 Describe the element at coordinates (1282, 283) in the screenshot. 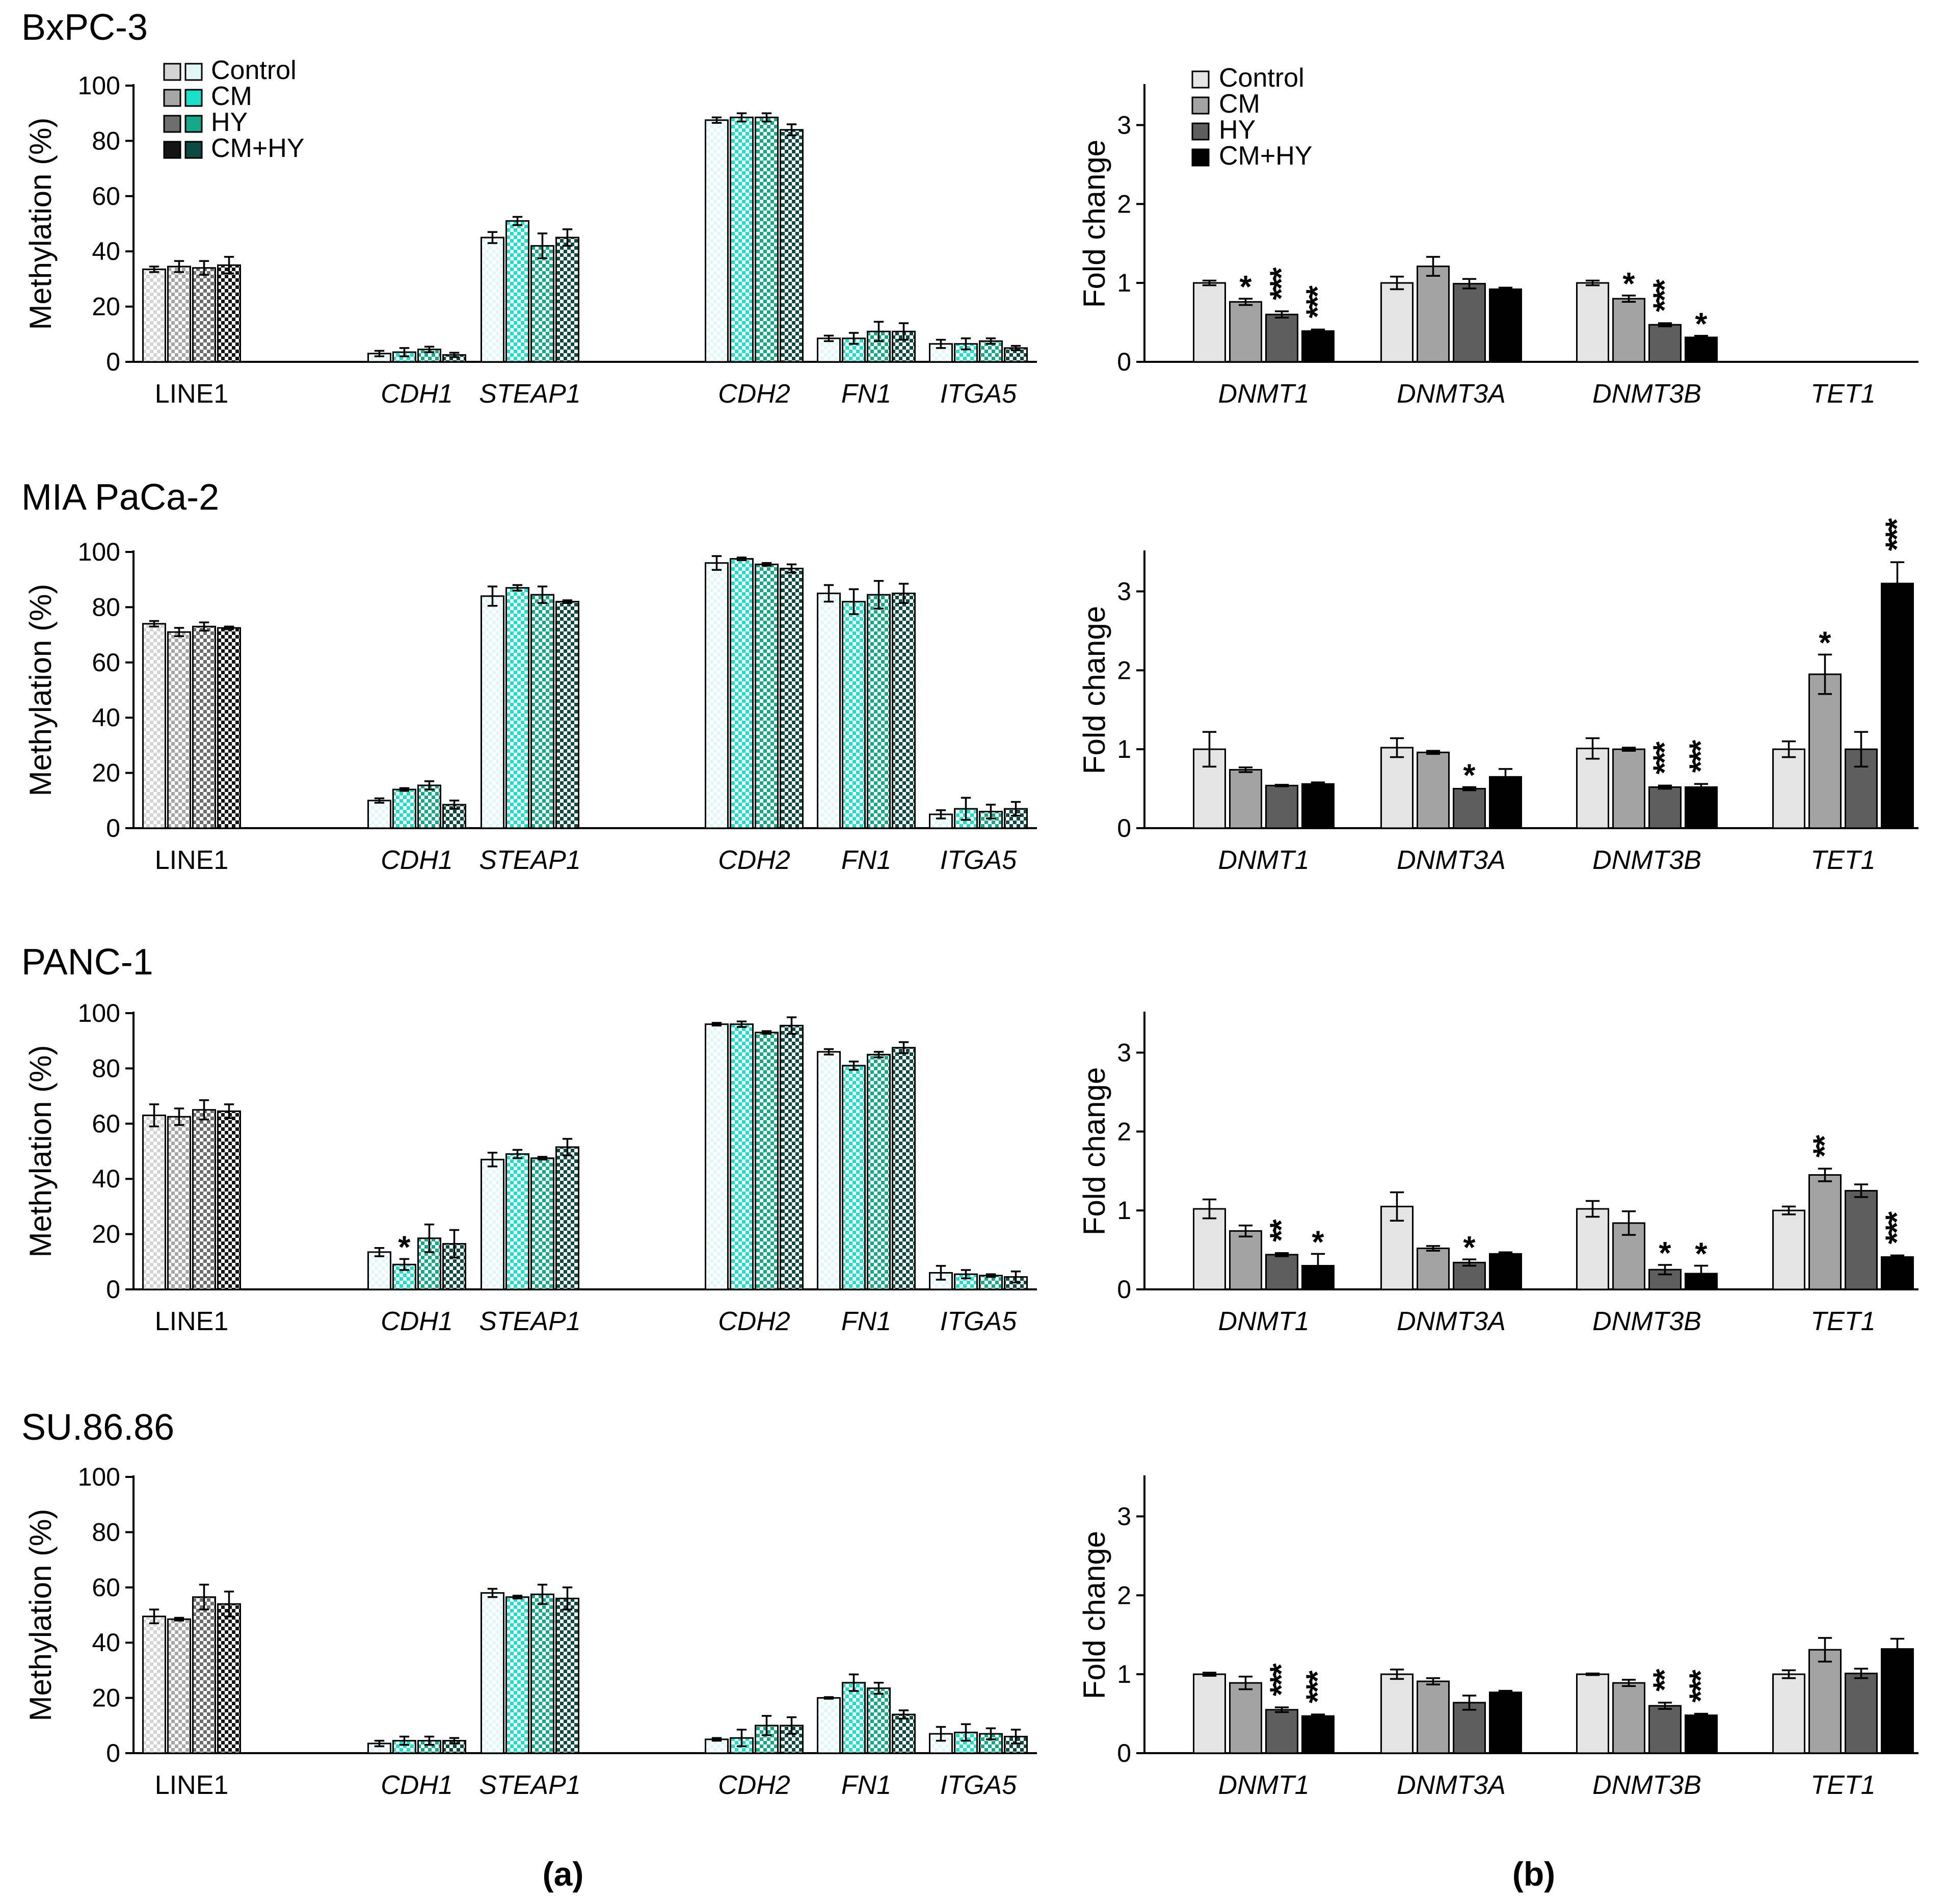

I see `significance-dnmt1-hy: ***` at that location.